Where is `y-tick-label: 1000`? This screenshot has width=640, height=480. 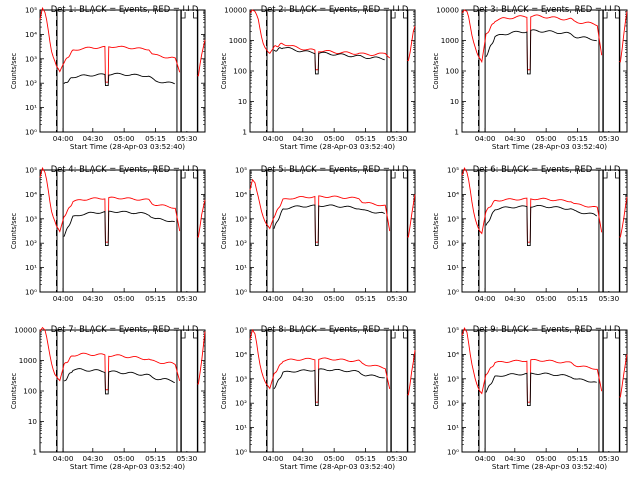
y-tick-label: 1000 is located at coordinates (450, 40).